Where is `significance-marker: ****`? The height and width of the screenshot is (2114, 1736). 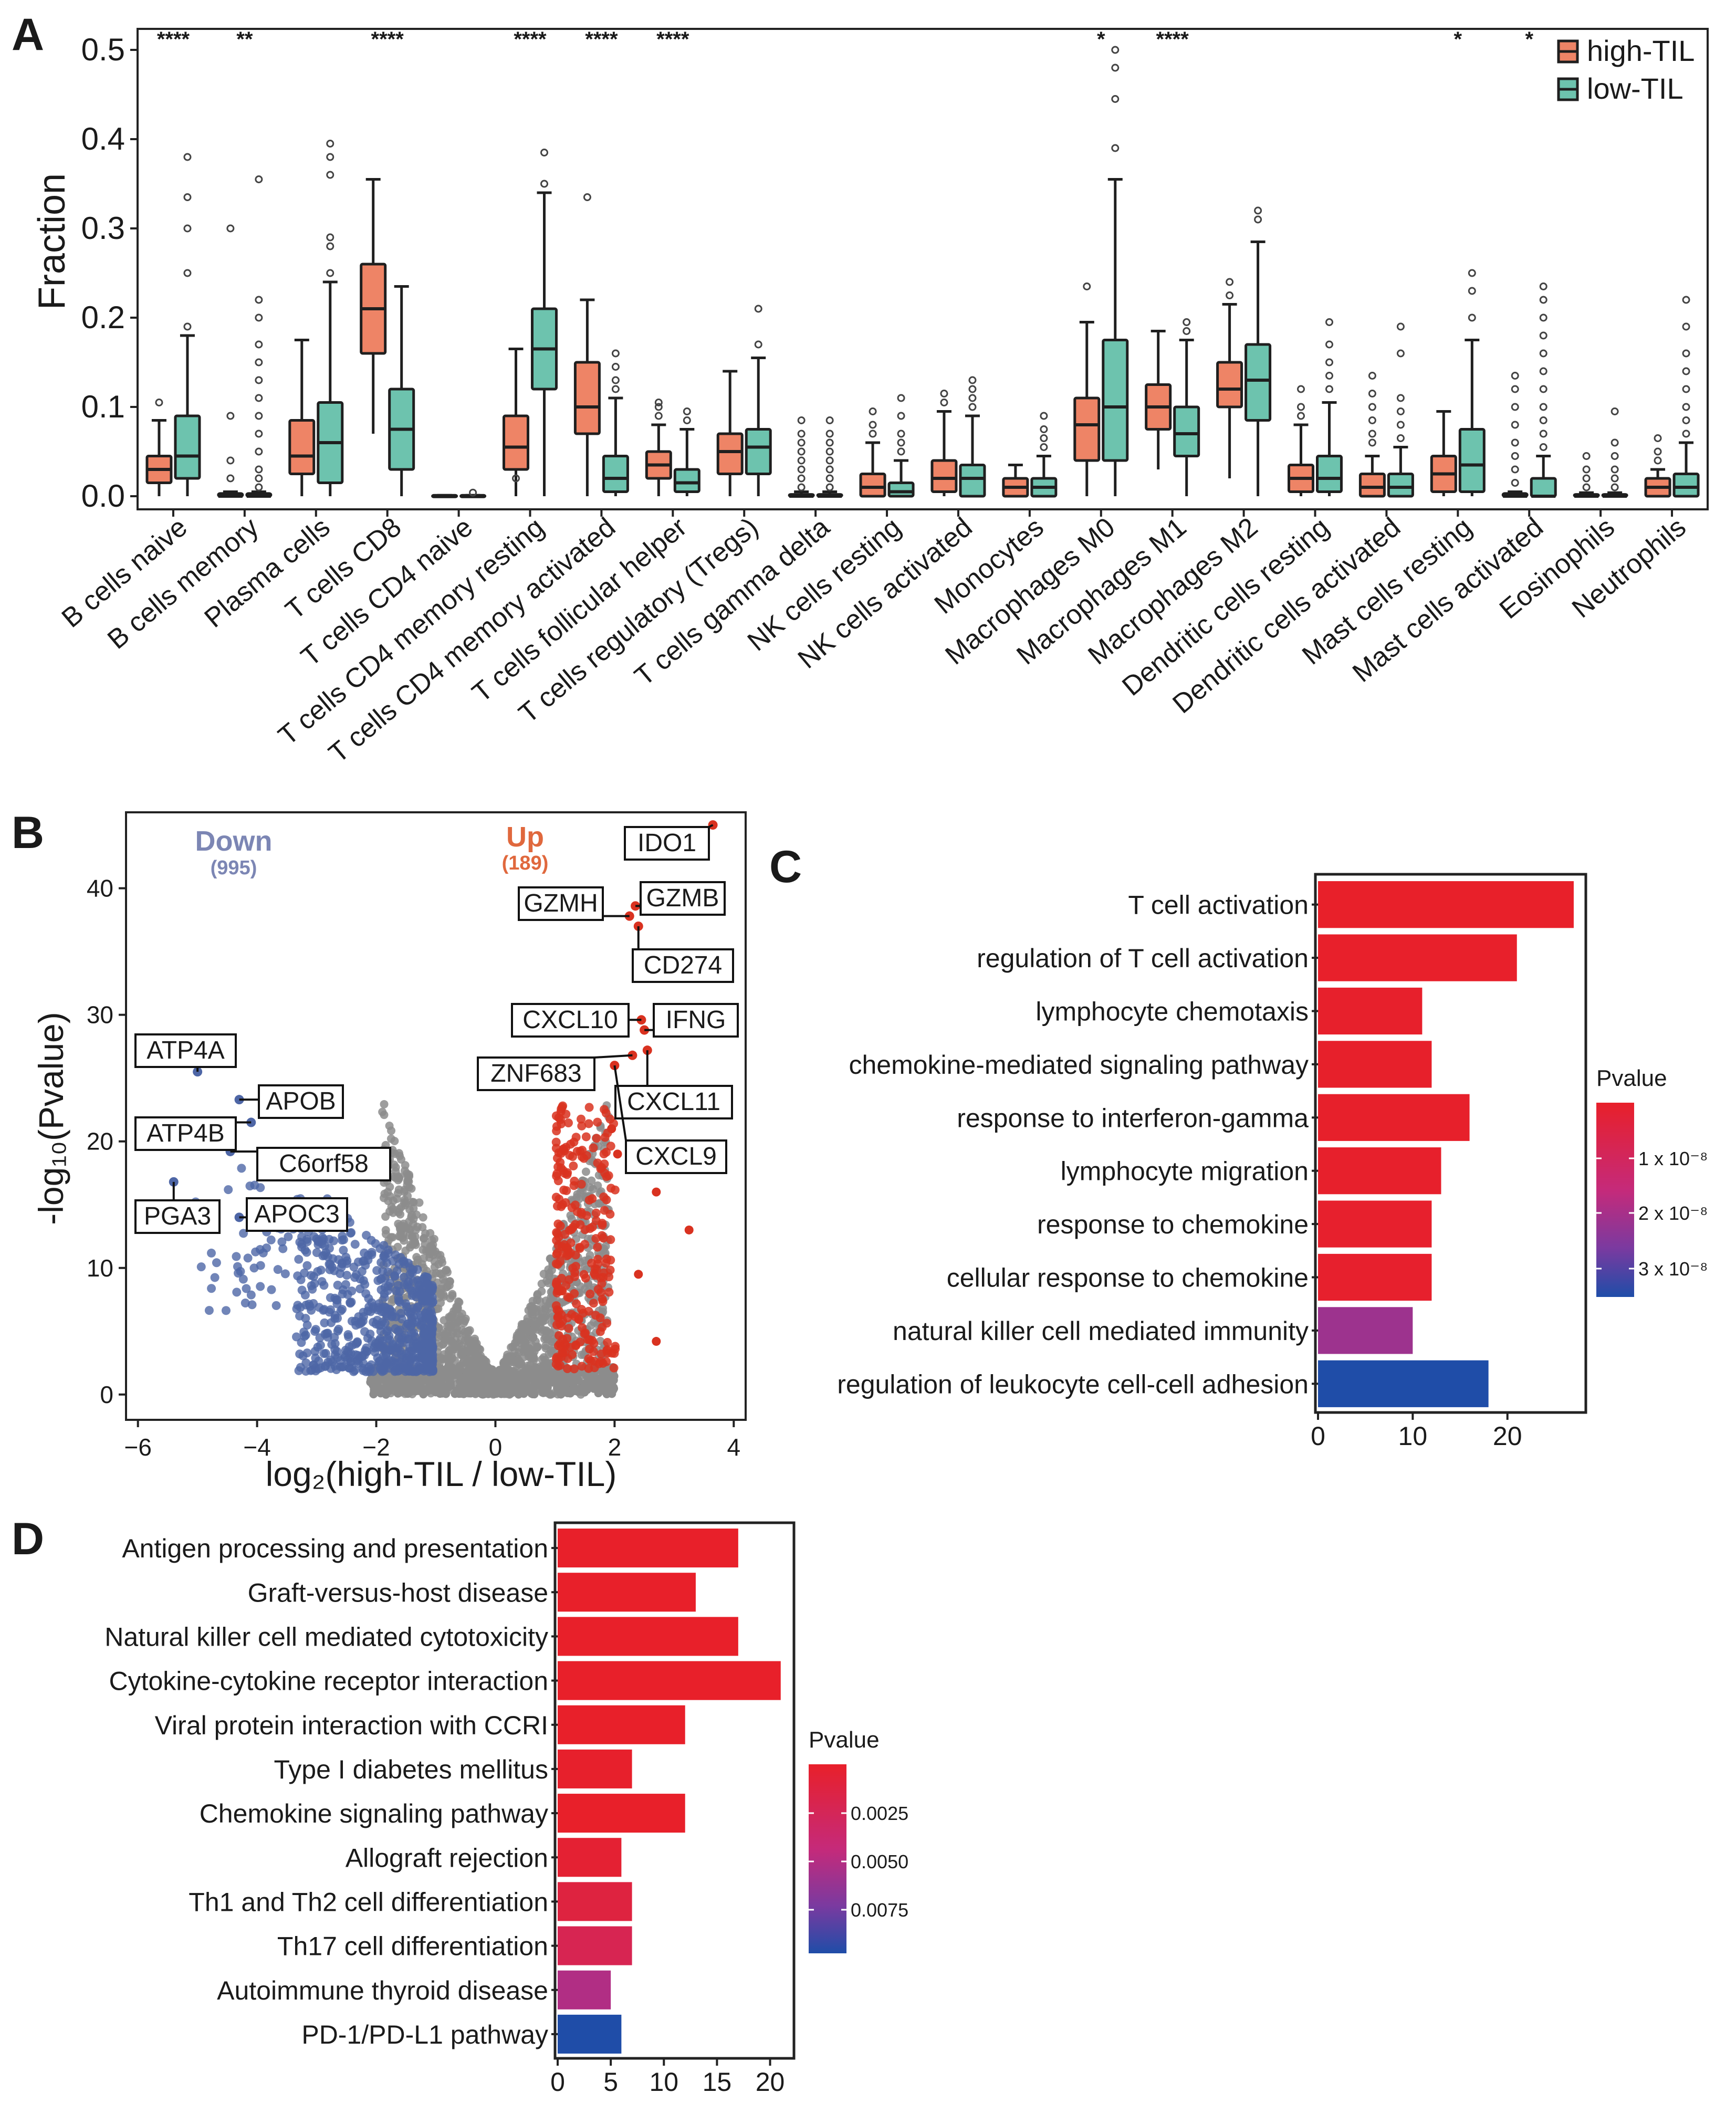
significance-marker: **** is located at coordinates (530, 40).